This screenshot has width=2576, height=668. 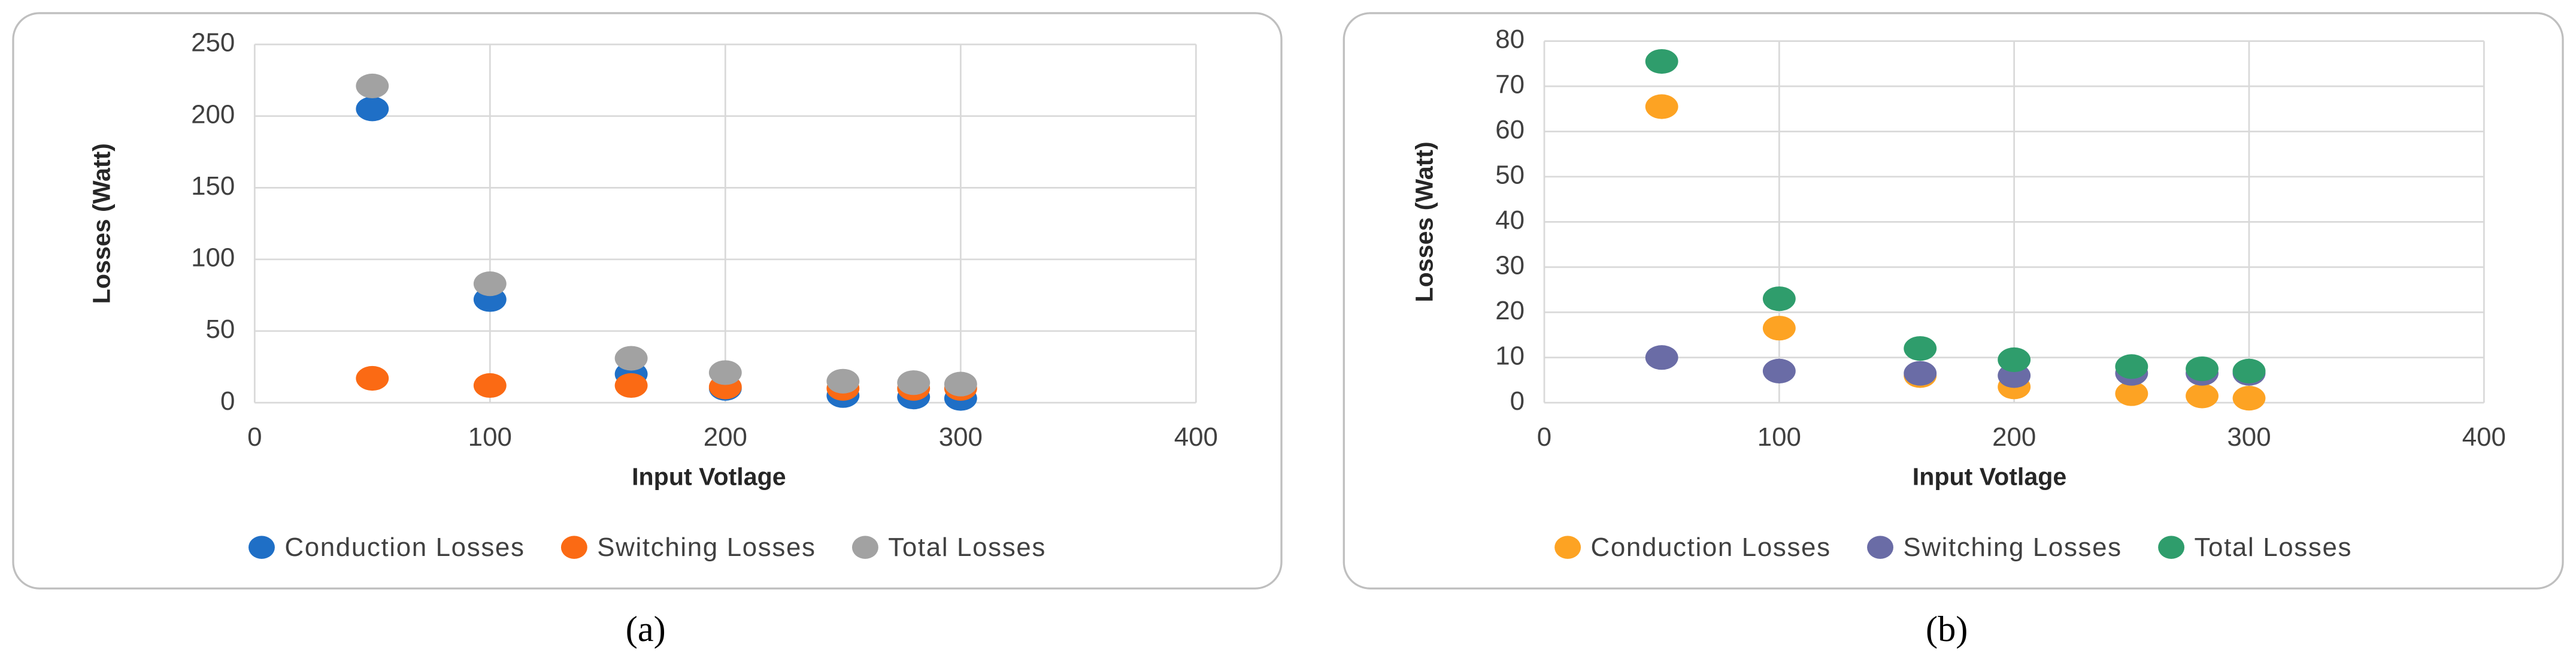 I want to click on caption: (a), so click(x=646, y=629).